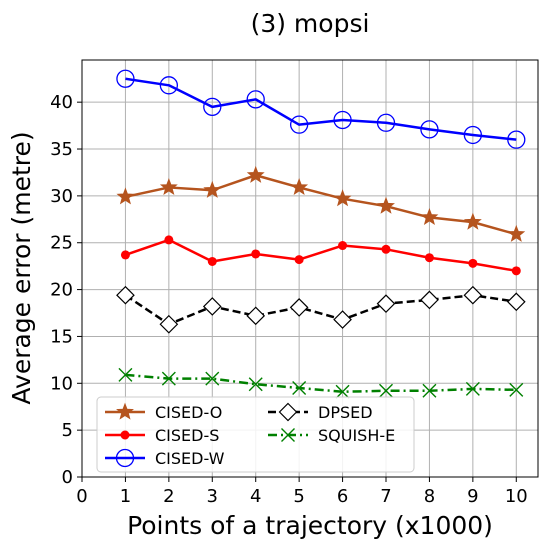 This screenshot has width=552, height=550. Describe the element at coordinates (168, 496) in the screenshot. I see `x-tick-label: 2` at that location.